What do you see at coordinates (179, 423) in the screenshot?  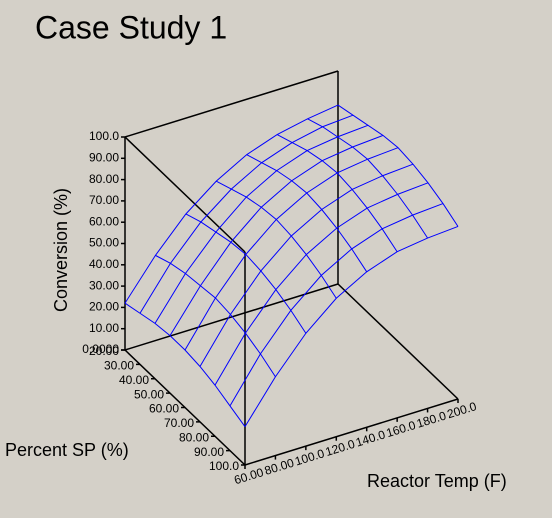 I see `y-tick-label: 70.00` at bounding box center [179, 423].